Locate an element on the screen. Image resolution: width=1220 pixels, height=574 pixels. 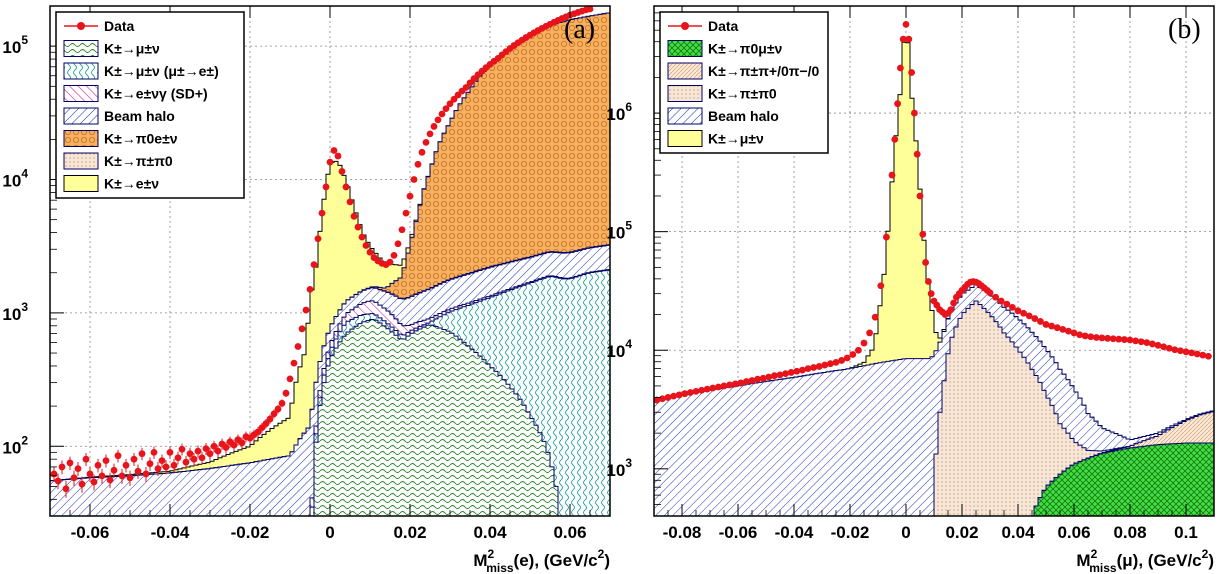
y-tick-label: 10⁶ is located at coordinates (619, 112).